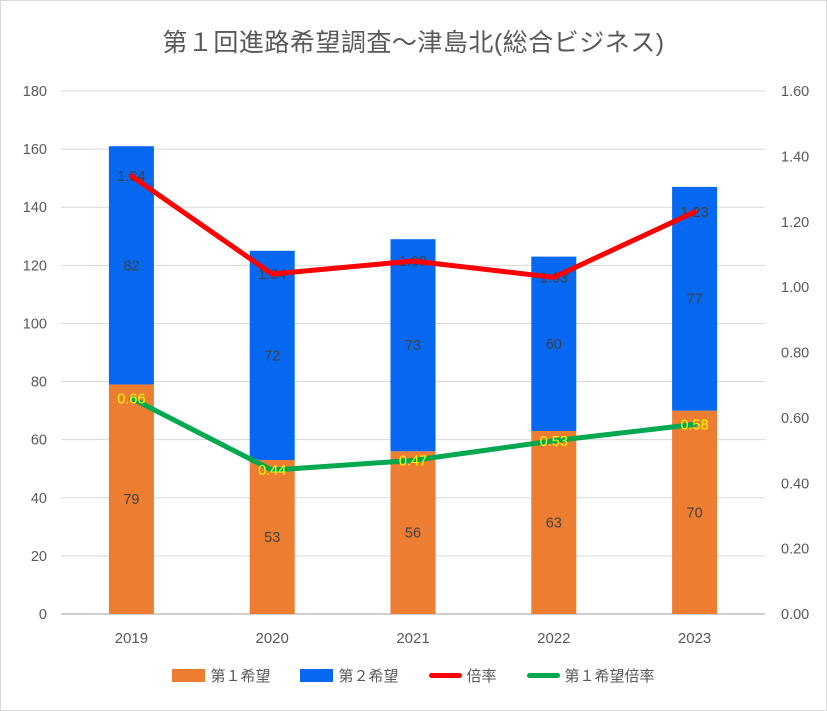 The width and height of the screenshot is (827, 711). I want to click on left-axis-tick-label: 100, so click(35, 324).